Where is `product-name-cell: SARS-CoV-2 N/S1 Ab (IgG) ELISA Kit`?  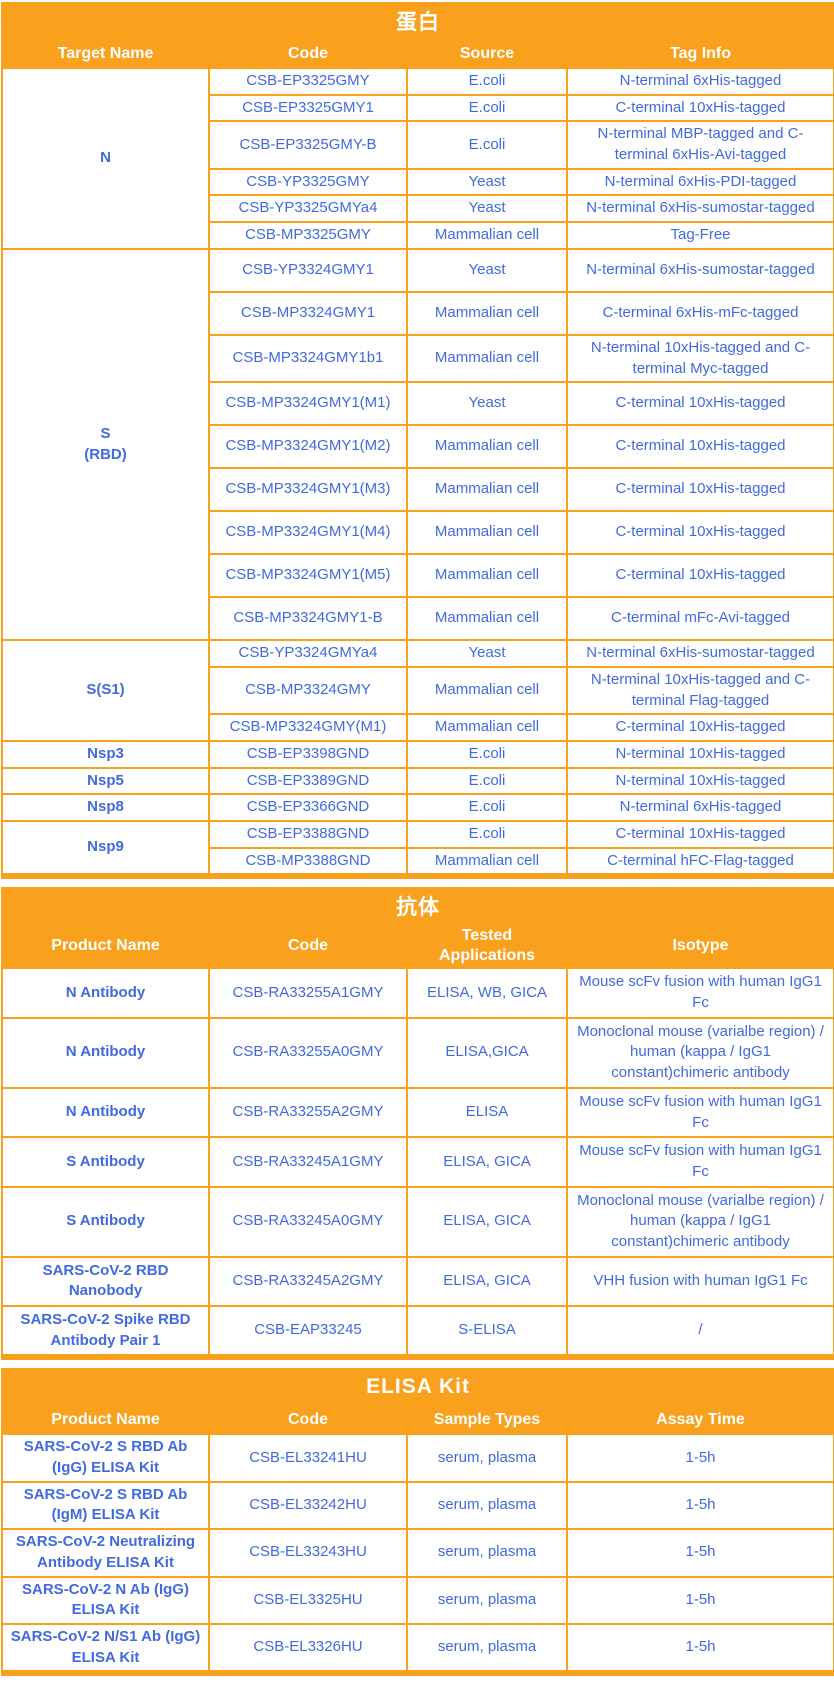 product-name-cell: SARS-CoV-2 N/S1 Ab (IgG) ELISA Kit is located at coordinates (105, 1648).